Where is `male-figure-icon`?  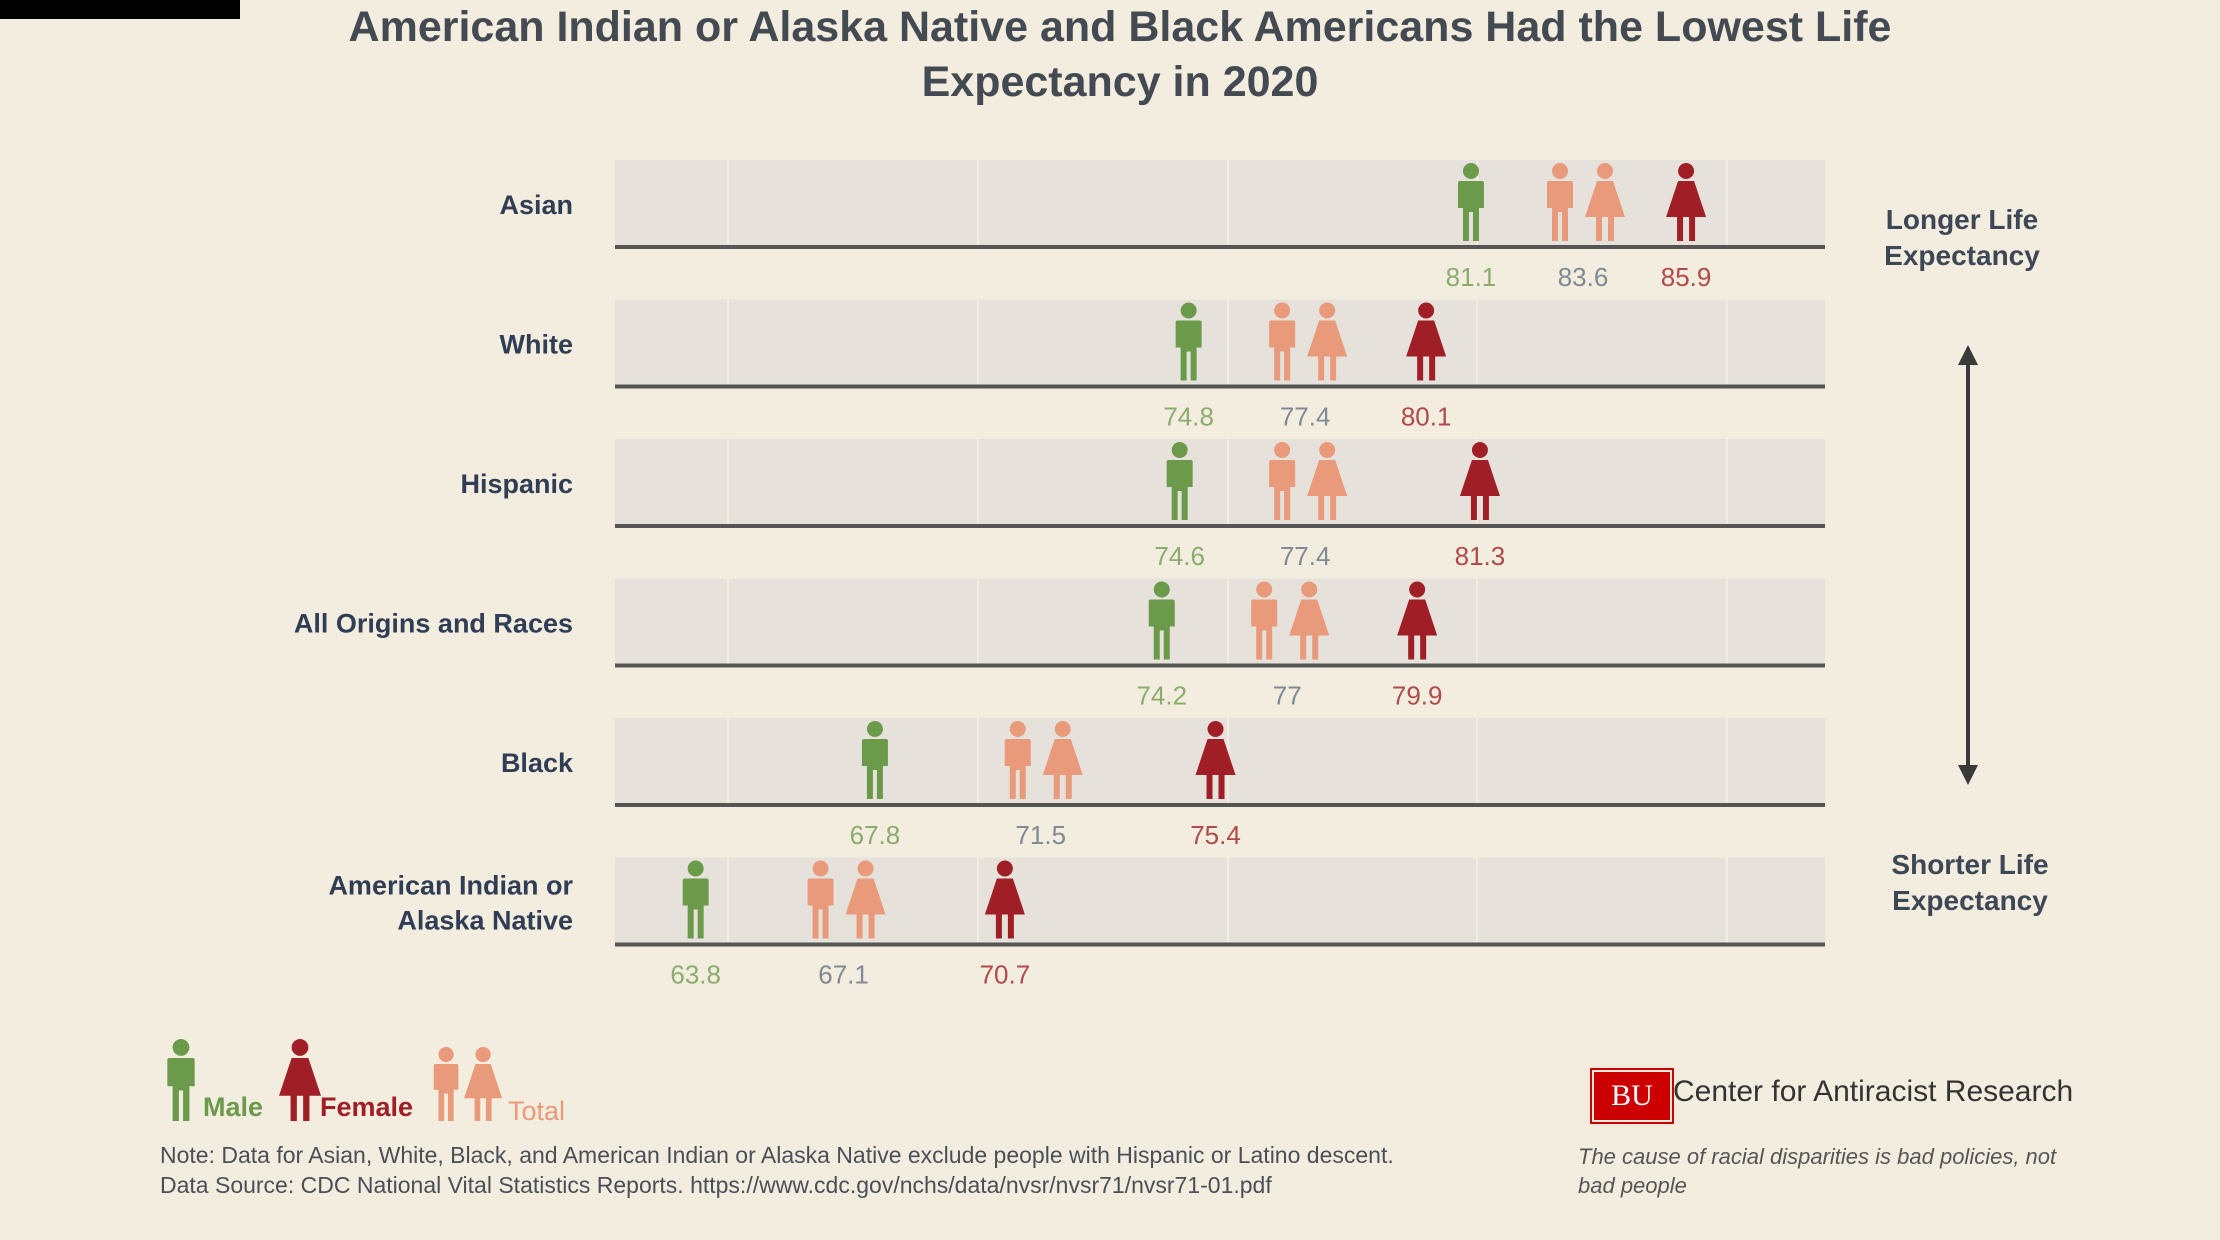 male-figure-icon is located at coordinates (181, 1080).